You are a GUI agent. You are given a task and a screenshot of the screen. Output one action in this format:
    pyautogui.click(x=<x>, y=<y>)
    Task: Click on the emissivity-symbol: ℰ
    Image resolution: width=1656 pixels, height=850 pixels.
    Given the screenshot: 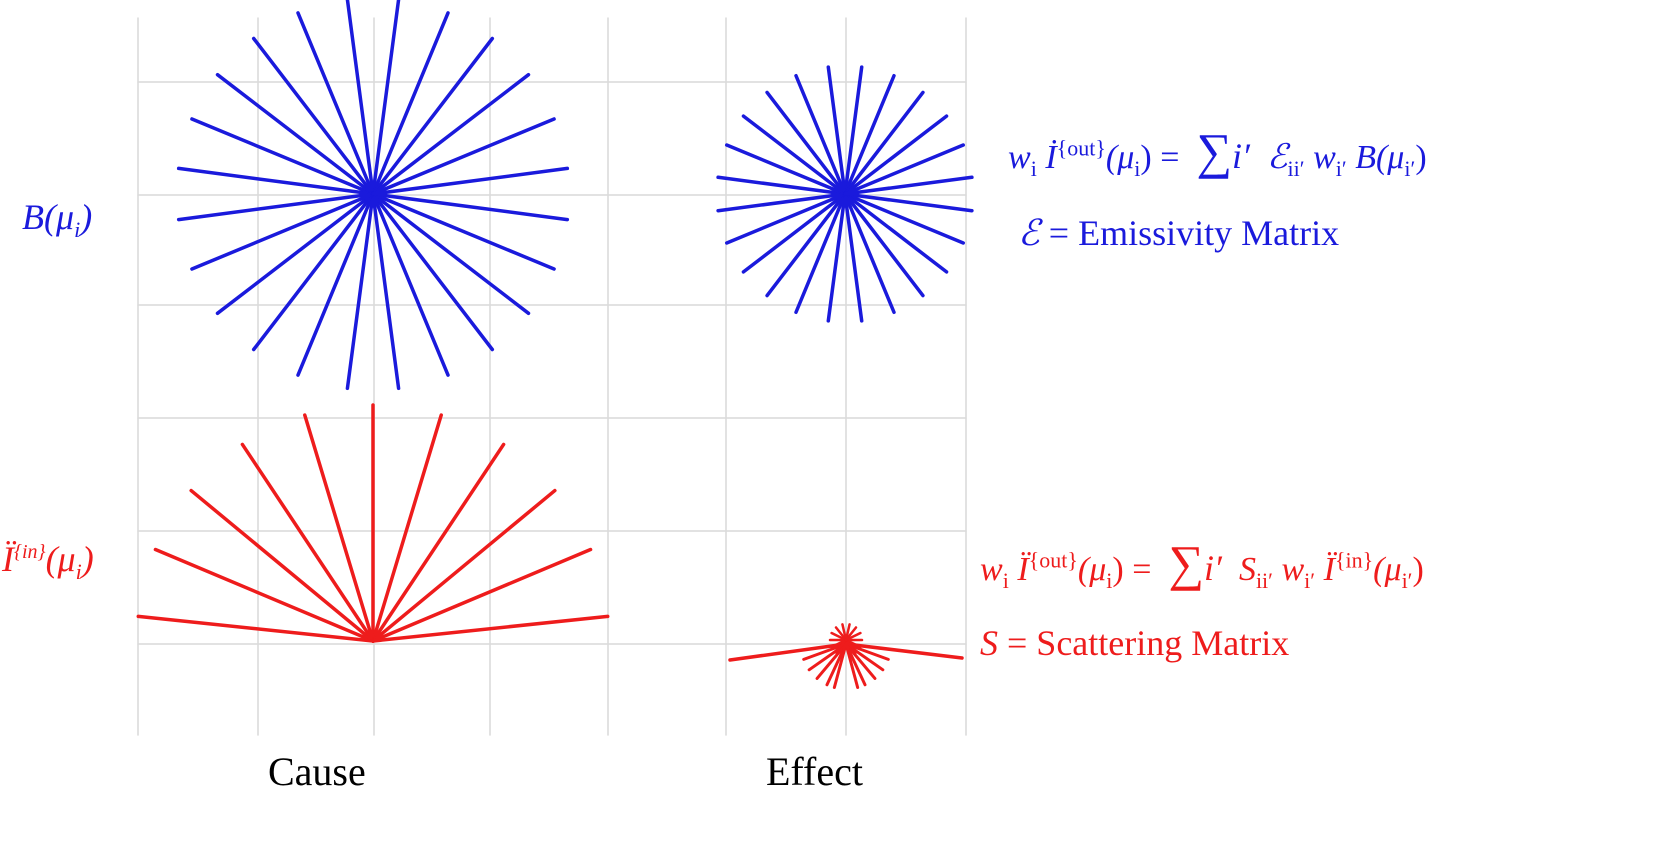 What is the action you would take?
    pyautogui.click(x=1029, y=233)
    